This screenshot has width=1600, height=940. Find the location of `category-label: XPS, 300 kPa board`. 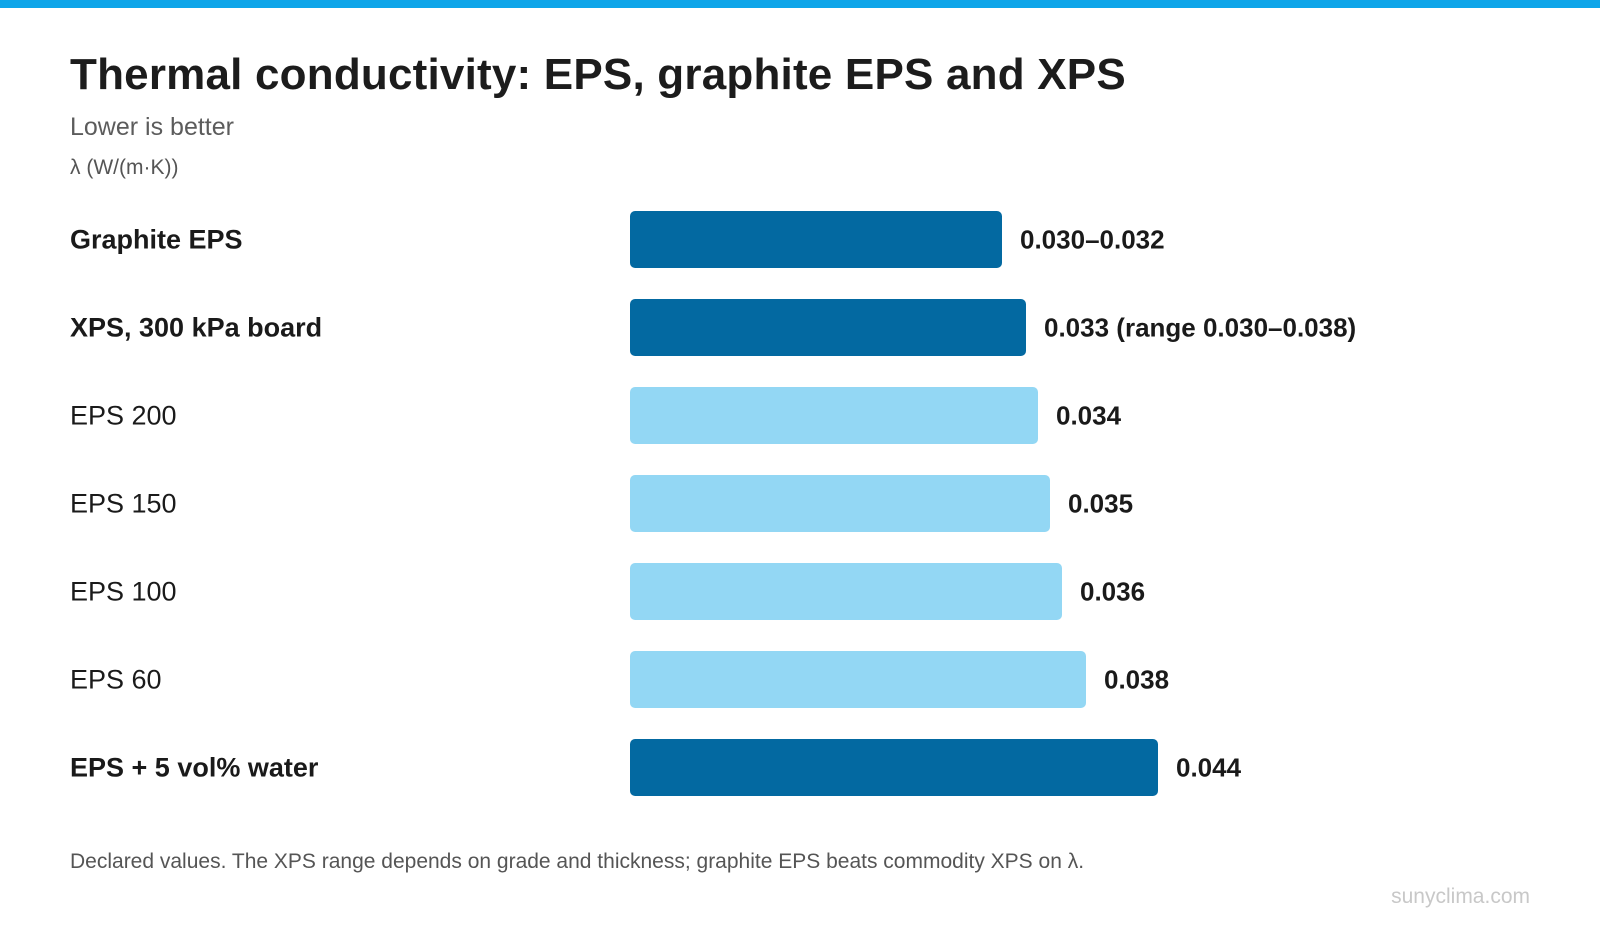

category-label: XPS, 300 kPa board is located at coordinates (196, 328).